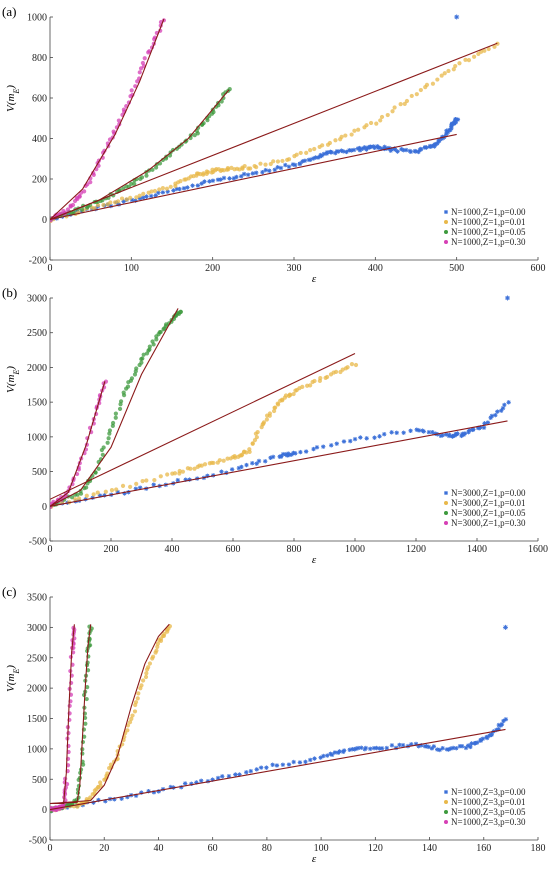  What do you see at coordinates (488, 232) in the screenshot?
I see `legend-label: N=1000,Z=1,p=0.05` at bounding box center [488, 232].